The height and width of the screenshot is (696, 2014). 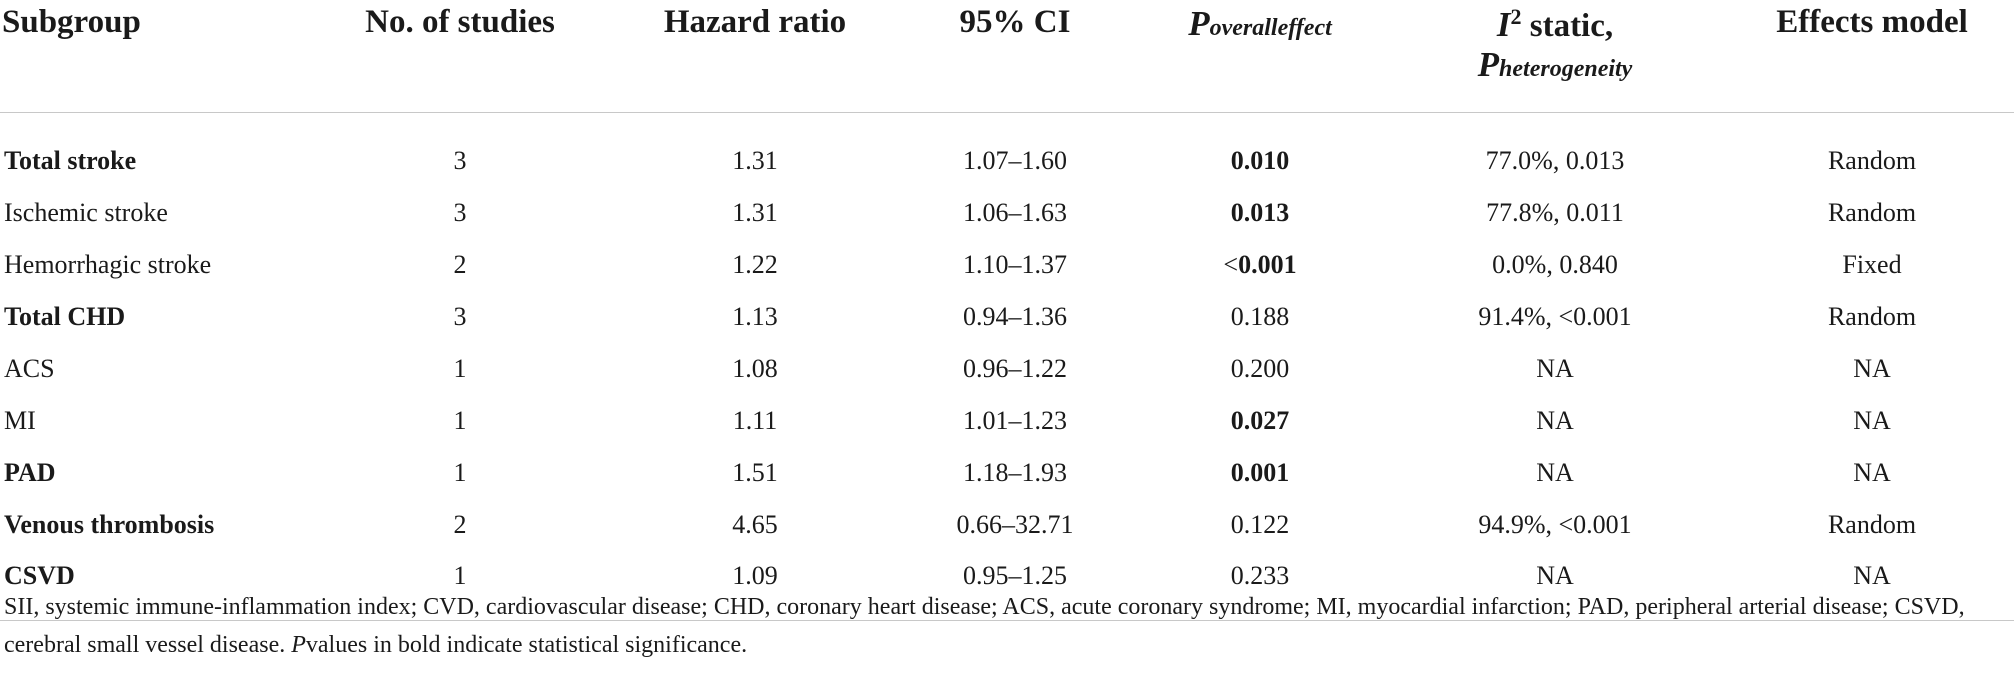 What do you see at coordinates (1015, 212) in the screenshot?
I see `cell-ci: 1.06–1.63` at bounding box center [1015, 212].